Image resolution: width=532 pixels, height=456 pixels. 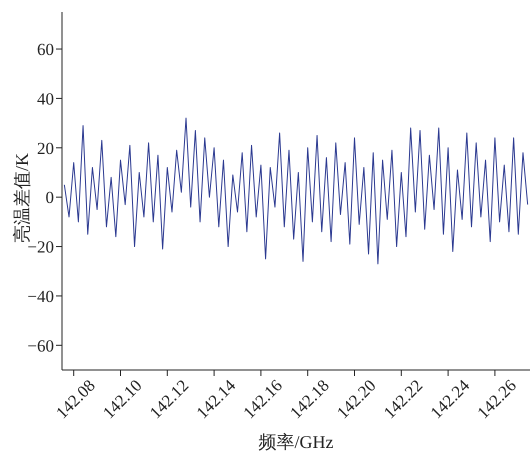 I want to click on y-axis-title: 亮温差值/K, so click(x=21, y=197).